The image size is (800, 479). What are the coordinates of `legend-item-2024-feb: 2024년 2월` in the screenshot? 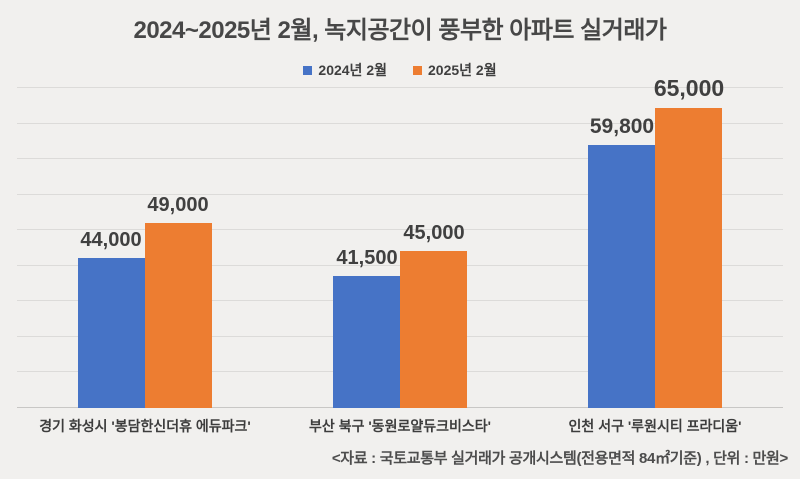 It's located at (345, 70).